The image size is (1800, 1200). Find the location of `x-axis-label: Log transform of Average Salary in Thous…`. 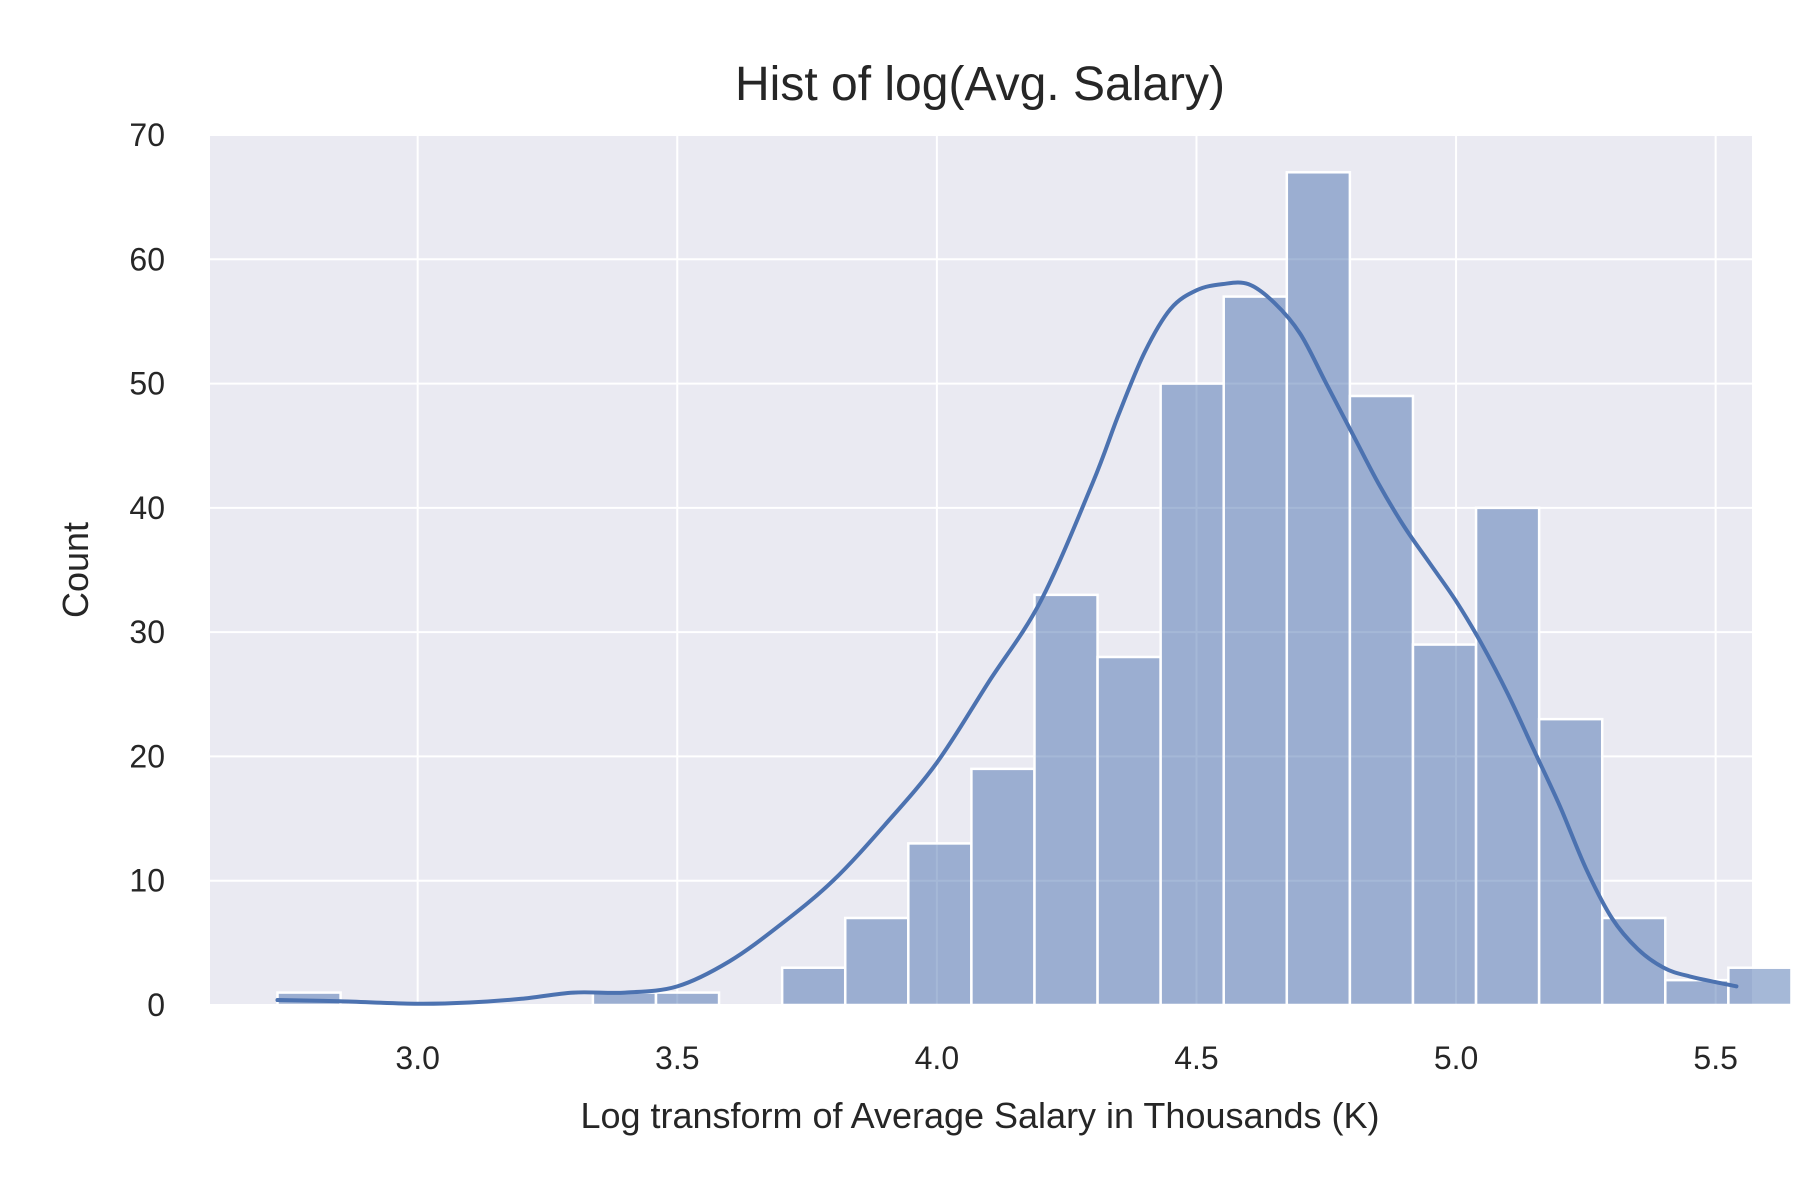

x-axis-label: Log transform of Average Salary in Thous… is located at coordinates (979, 1115).